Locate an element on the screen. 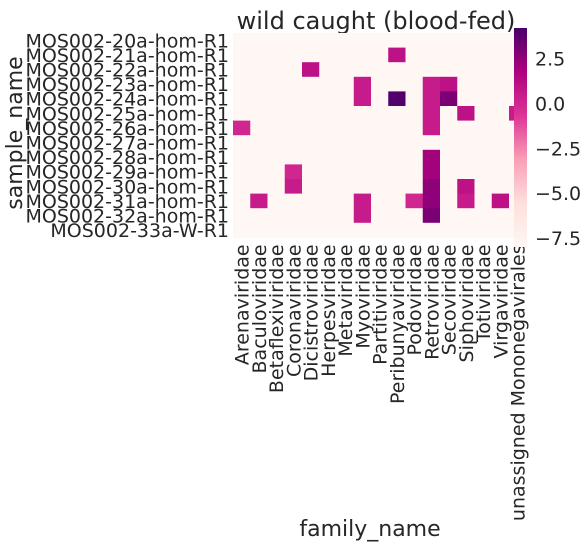 This screenshot has height=547, width=584. y-tick-label: MOS002-31a-hom-R1 is located at coordinates (127, 202).